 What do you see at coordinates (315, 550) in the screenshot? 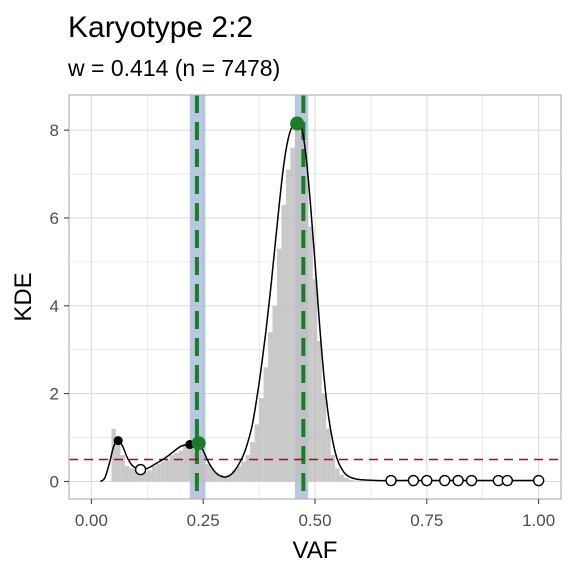
I see `x-axis-title: VAF` at bounding box center [315, 550].